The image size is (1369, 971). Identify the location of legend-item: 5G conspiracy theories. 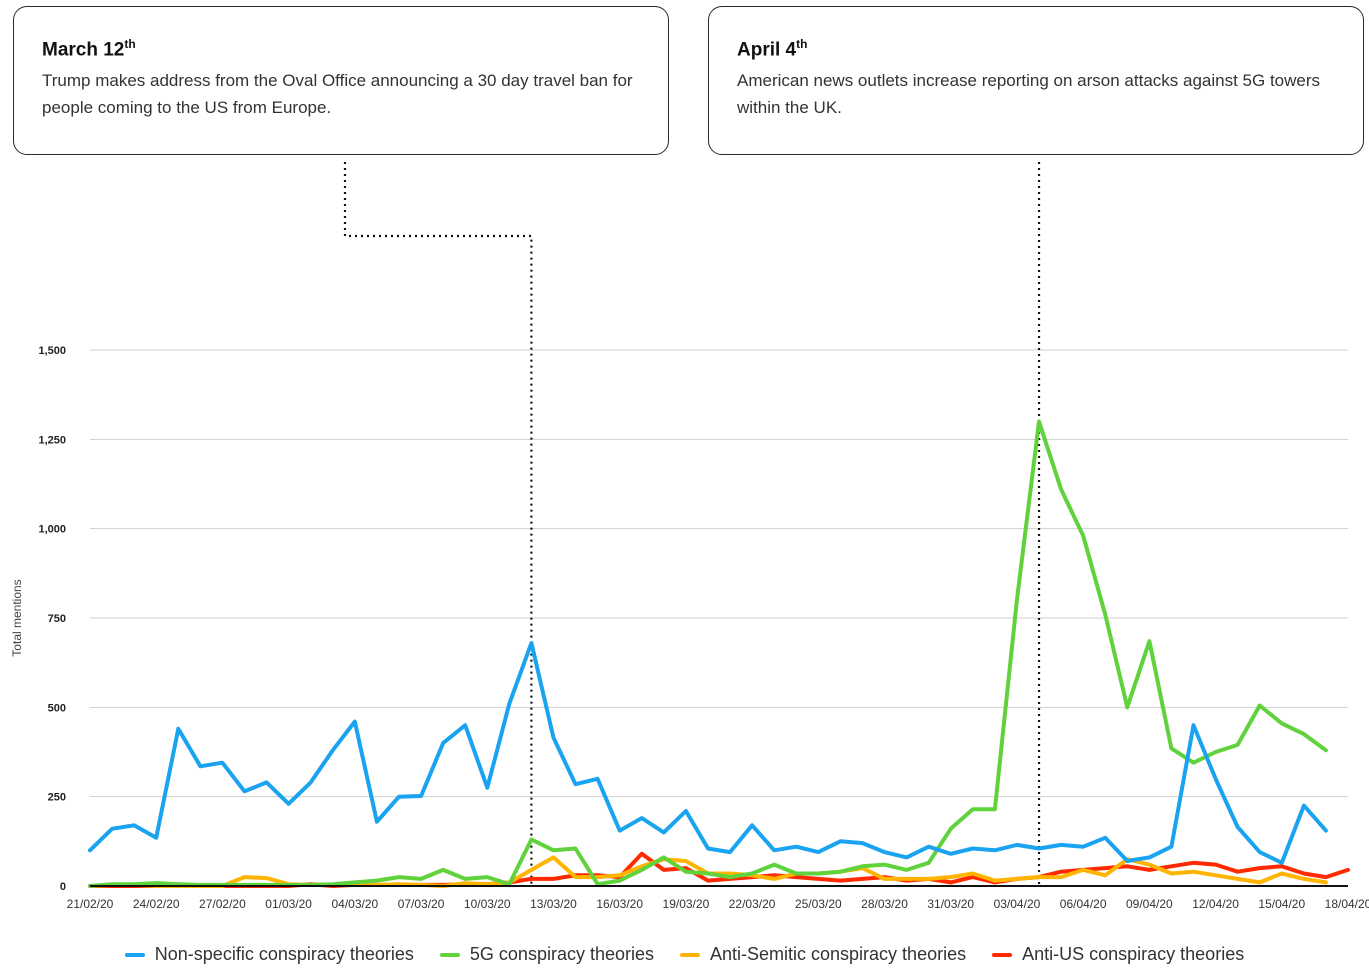
(546, 954).